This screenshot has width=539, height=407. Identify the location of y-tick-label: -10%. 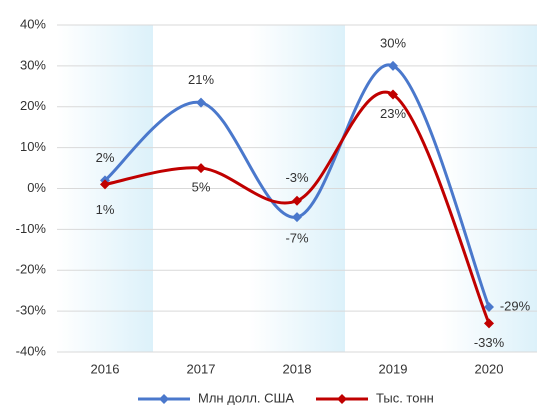
(31, 228).